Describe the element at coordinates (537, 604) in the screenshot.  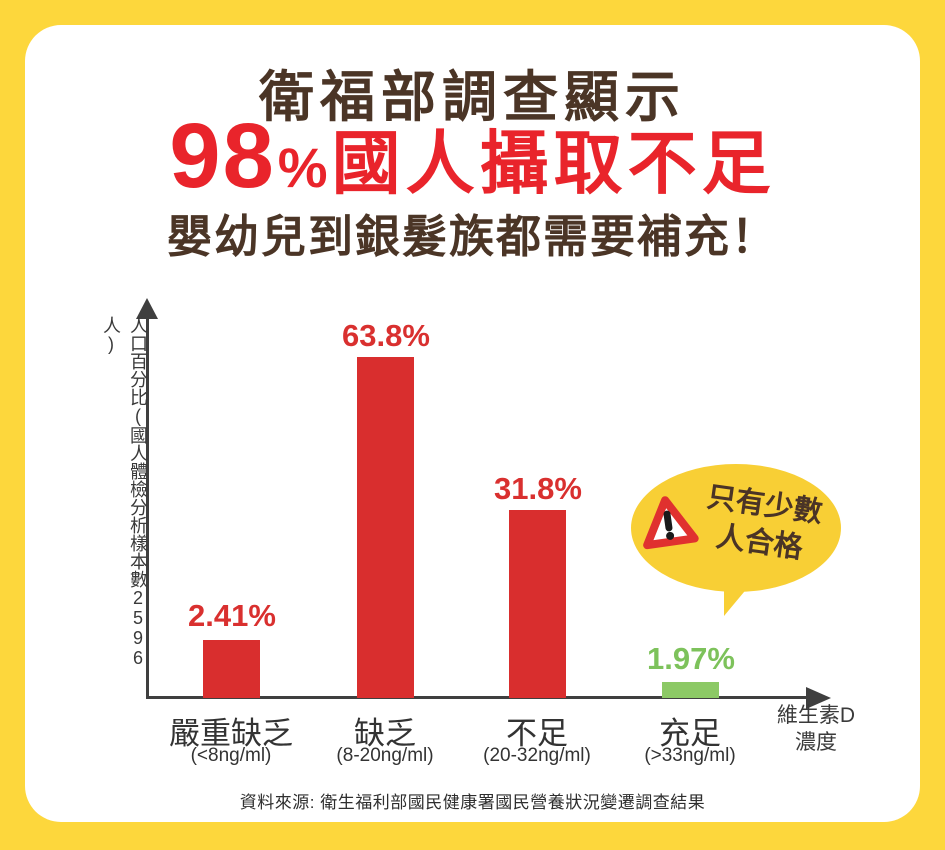
I see `bar-insufficient` at that location.